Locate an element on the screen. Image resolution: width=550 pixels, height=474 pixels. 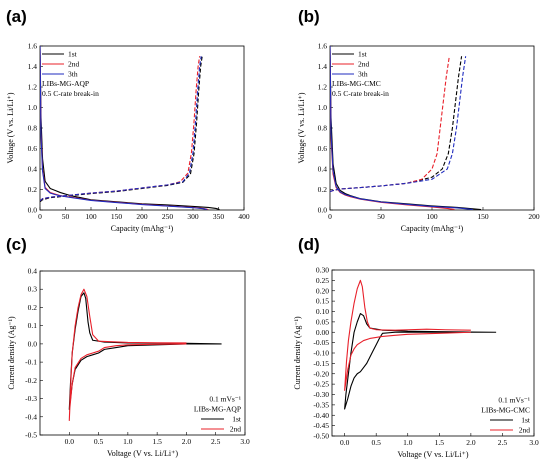
y-tick-label: -0.15 is located at coordinates (321, 363).